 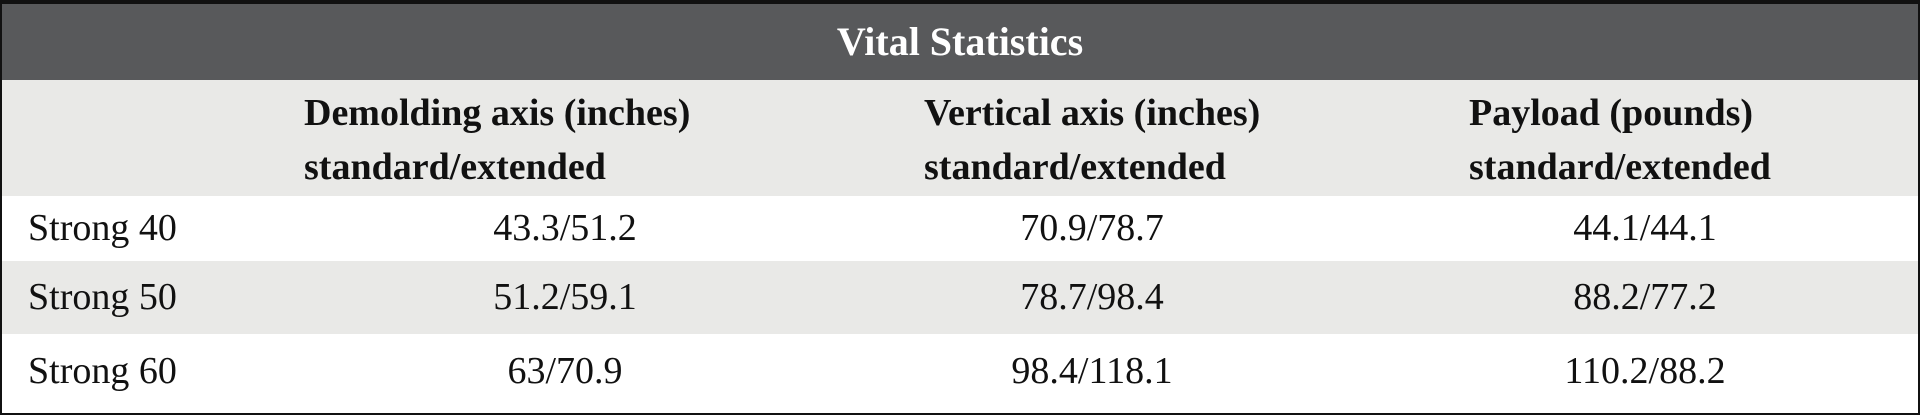 What do you see at coordinates (497, 113) in the screenshot?
I see `column-header: Demolding axis (inches)` at bounding box center [497, 113].